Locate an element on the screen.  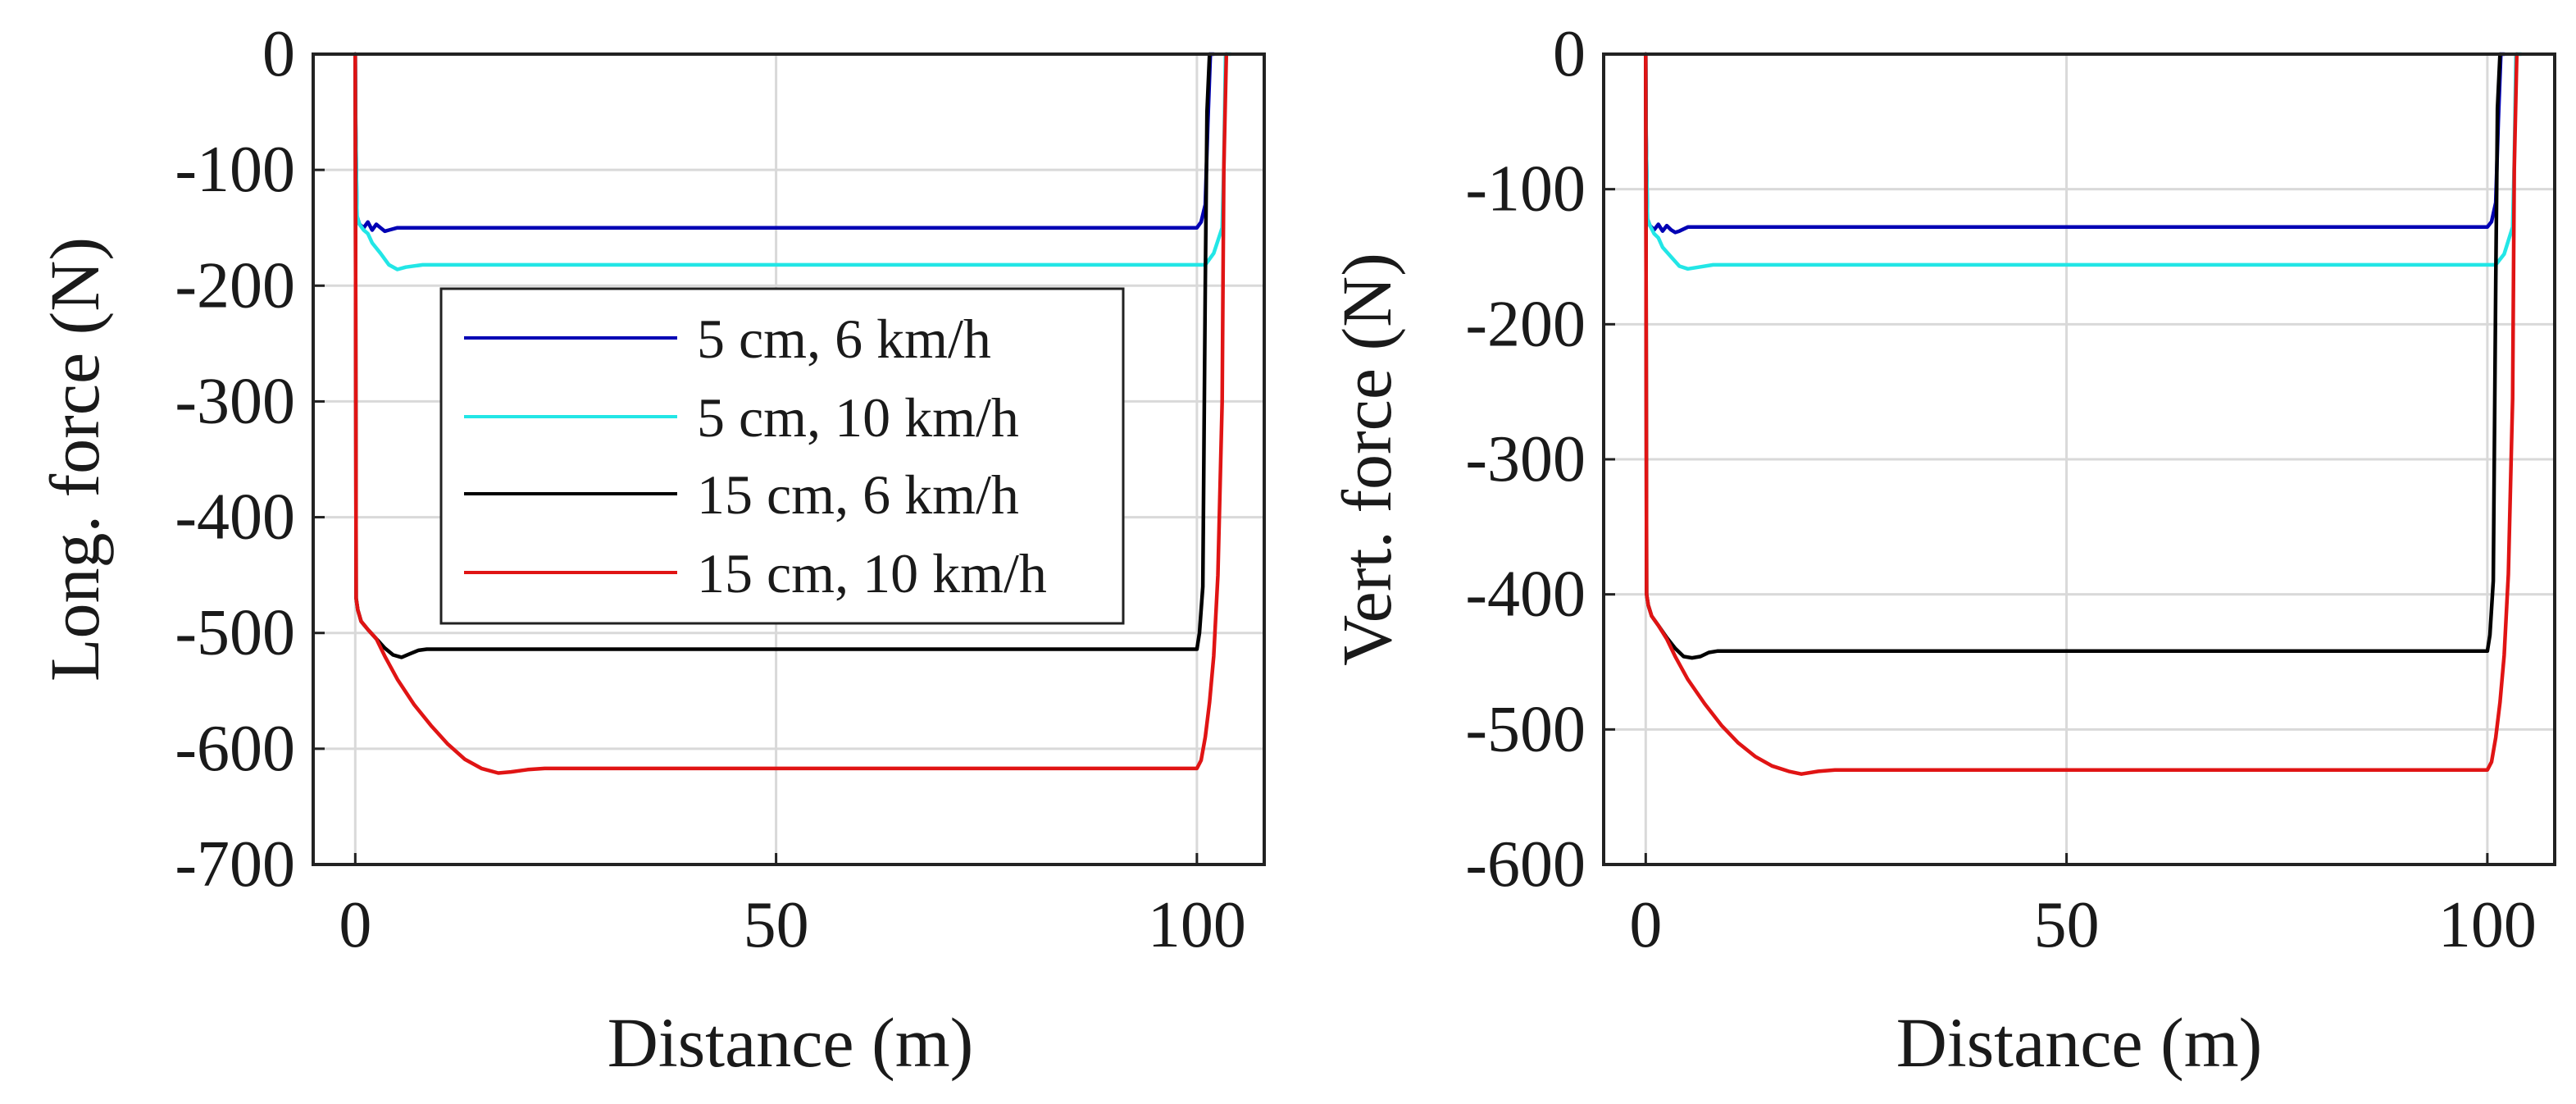
legend-label: 5 cm, 6 km/h is located at coordinates (844, 339).